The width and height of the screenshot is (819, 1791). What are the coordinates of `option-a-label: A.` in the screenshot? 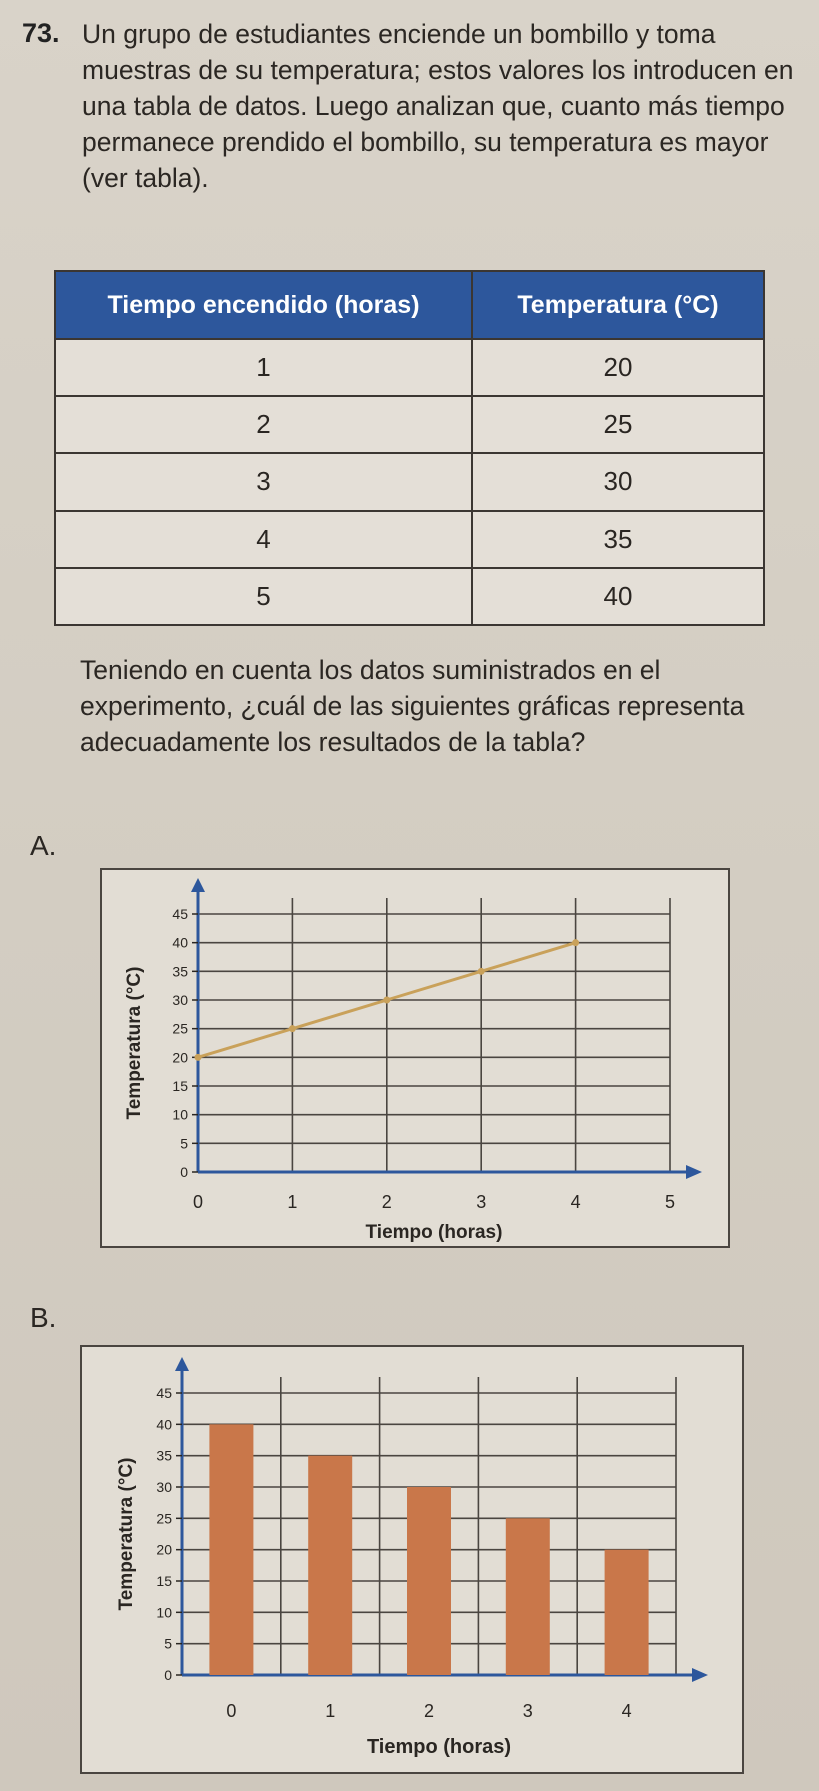 It's located at (43, 845).